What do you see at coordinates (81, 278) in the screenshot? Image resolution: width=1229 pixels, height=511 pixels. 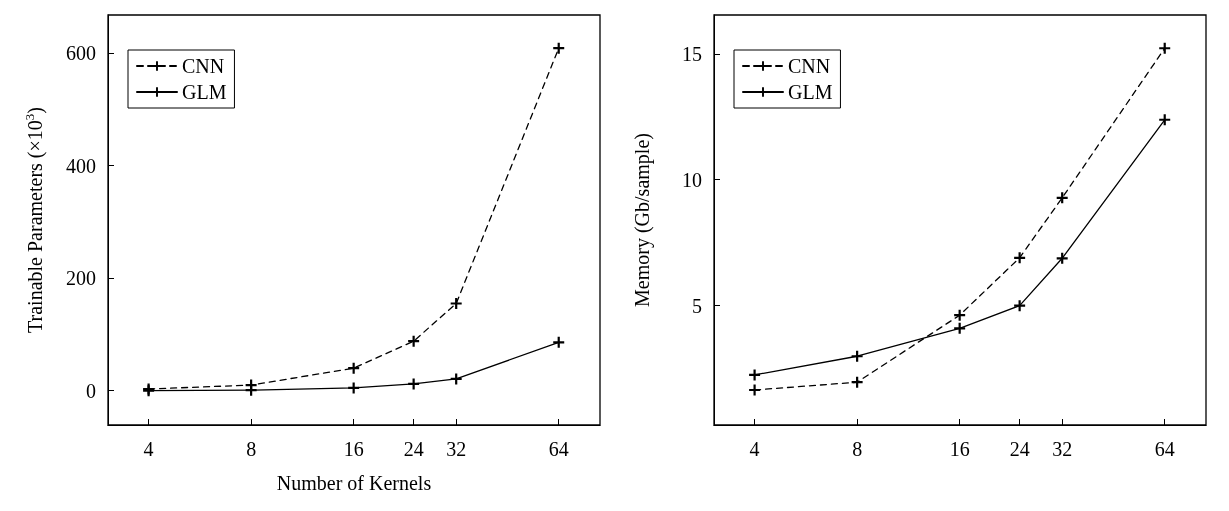 I see `y-tick-label: 200` at bounding box center [81, 278].